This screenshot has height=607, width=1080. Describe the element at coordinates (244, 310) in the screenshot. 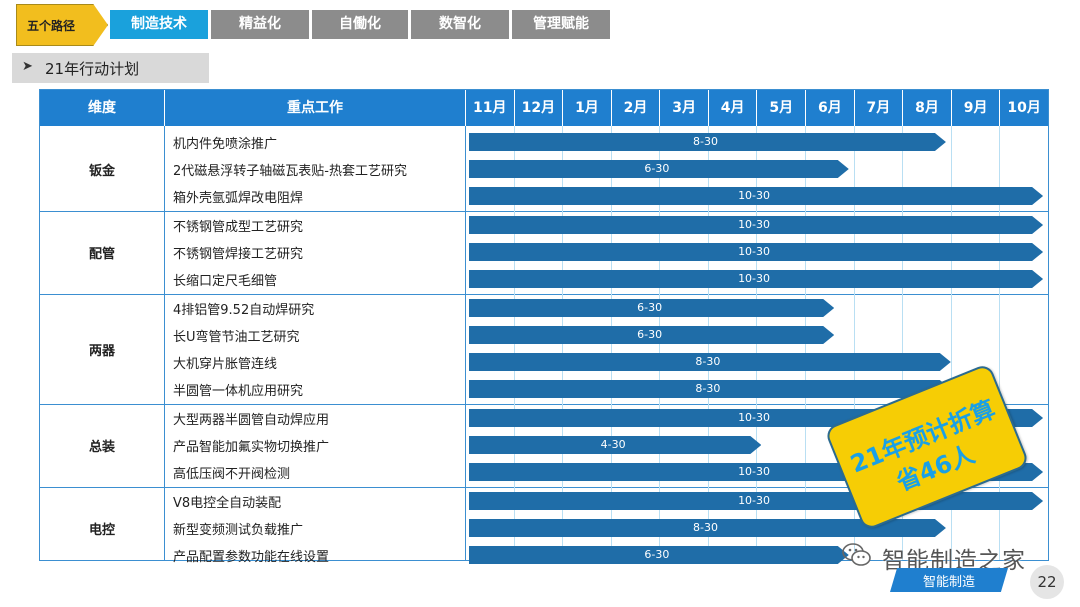

I see `task-name: 4排铝管9.52自动焊研究` at that location.